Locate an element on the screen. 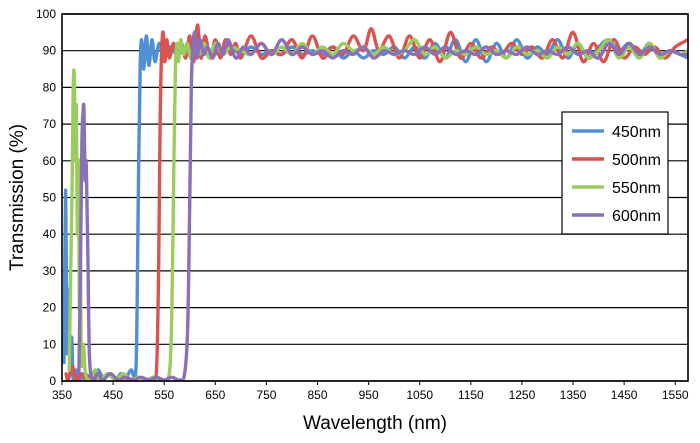 Image resolution: width=700 pixels, height=443 pixels. x-tick-label: 1550 is located at coordinates (675, 395).